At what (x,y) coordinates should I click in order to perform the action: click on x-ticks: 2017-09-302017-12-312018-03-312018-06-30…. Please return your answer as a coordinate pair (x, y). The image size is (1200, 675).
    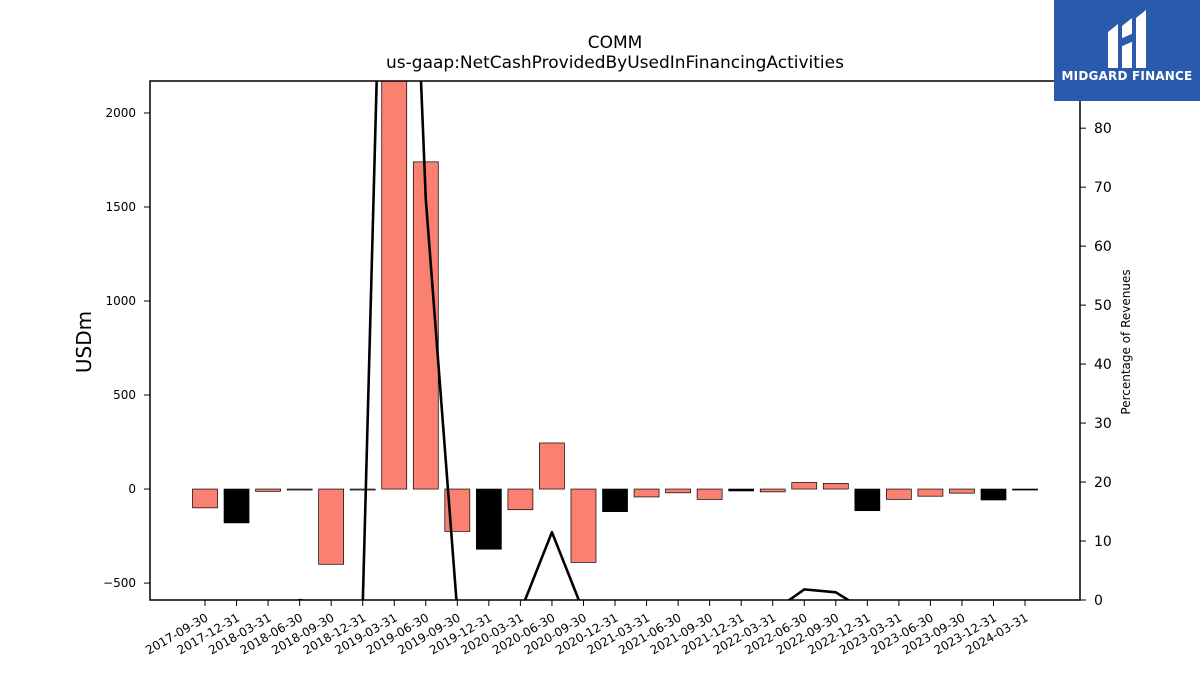
    Looking at the image, I should click on (587, 628).